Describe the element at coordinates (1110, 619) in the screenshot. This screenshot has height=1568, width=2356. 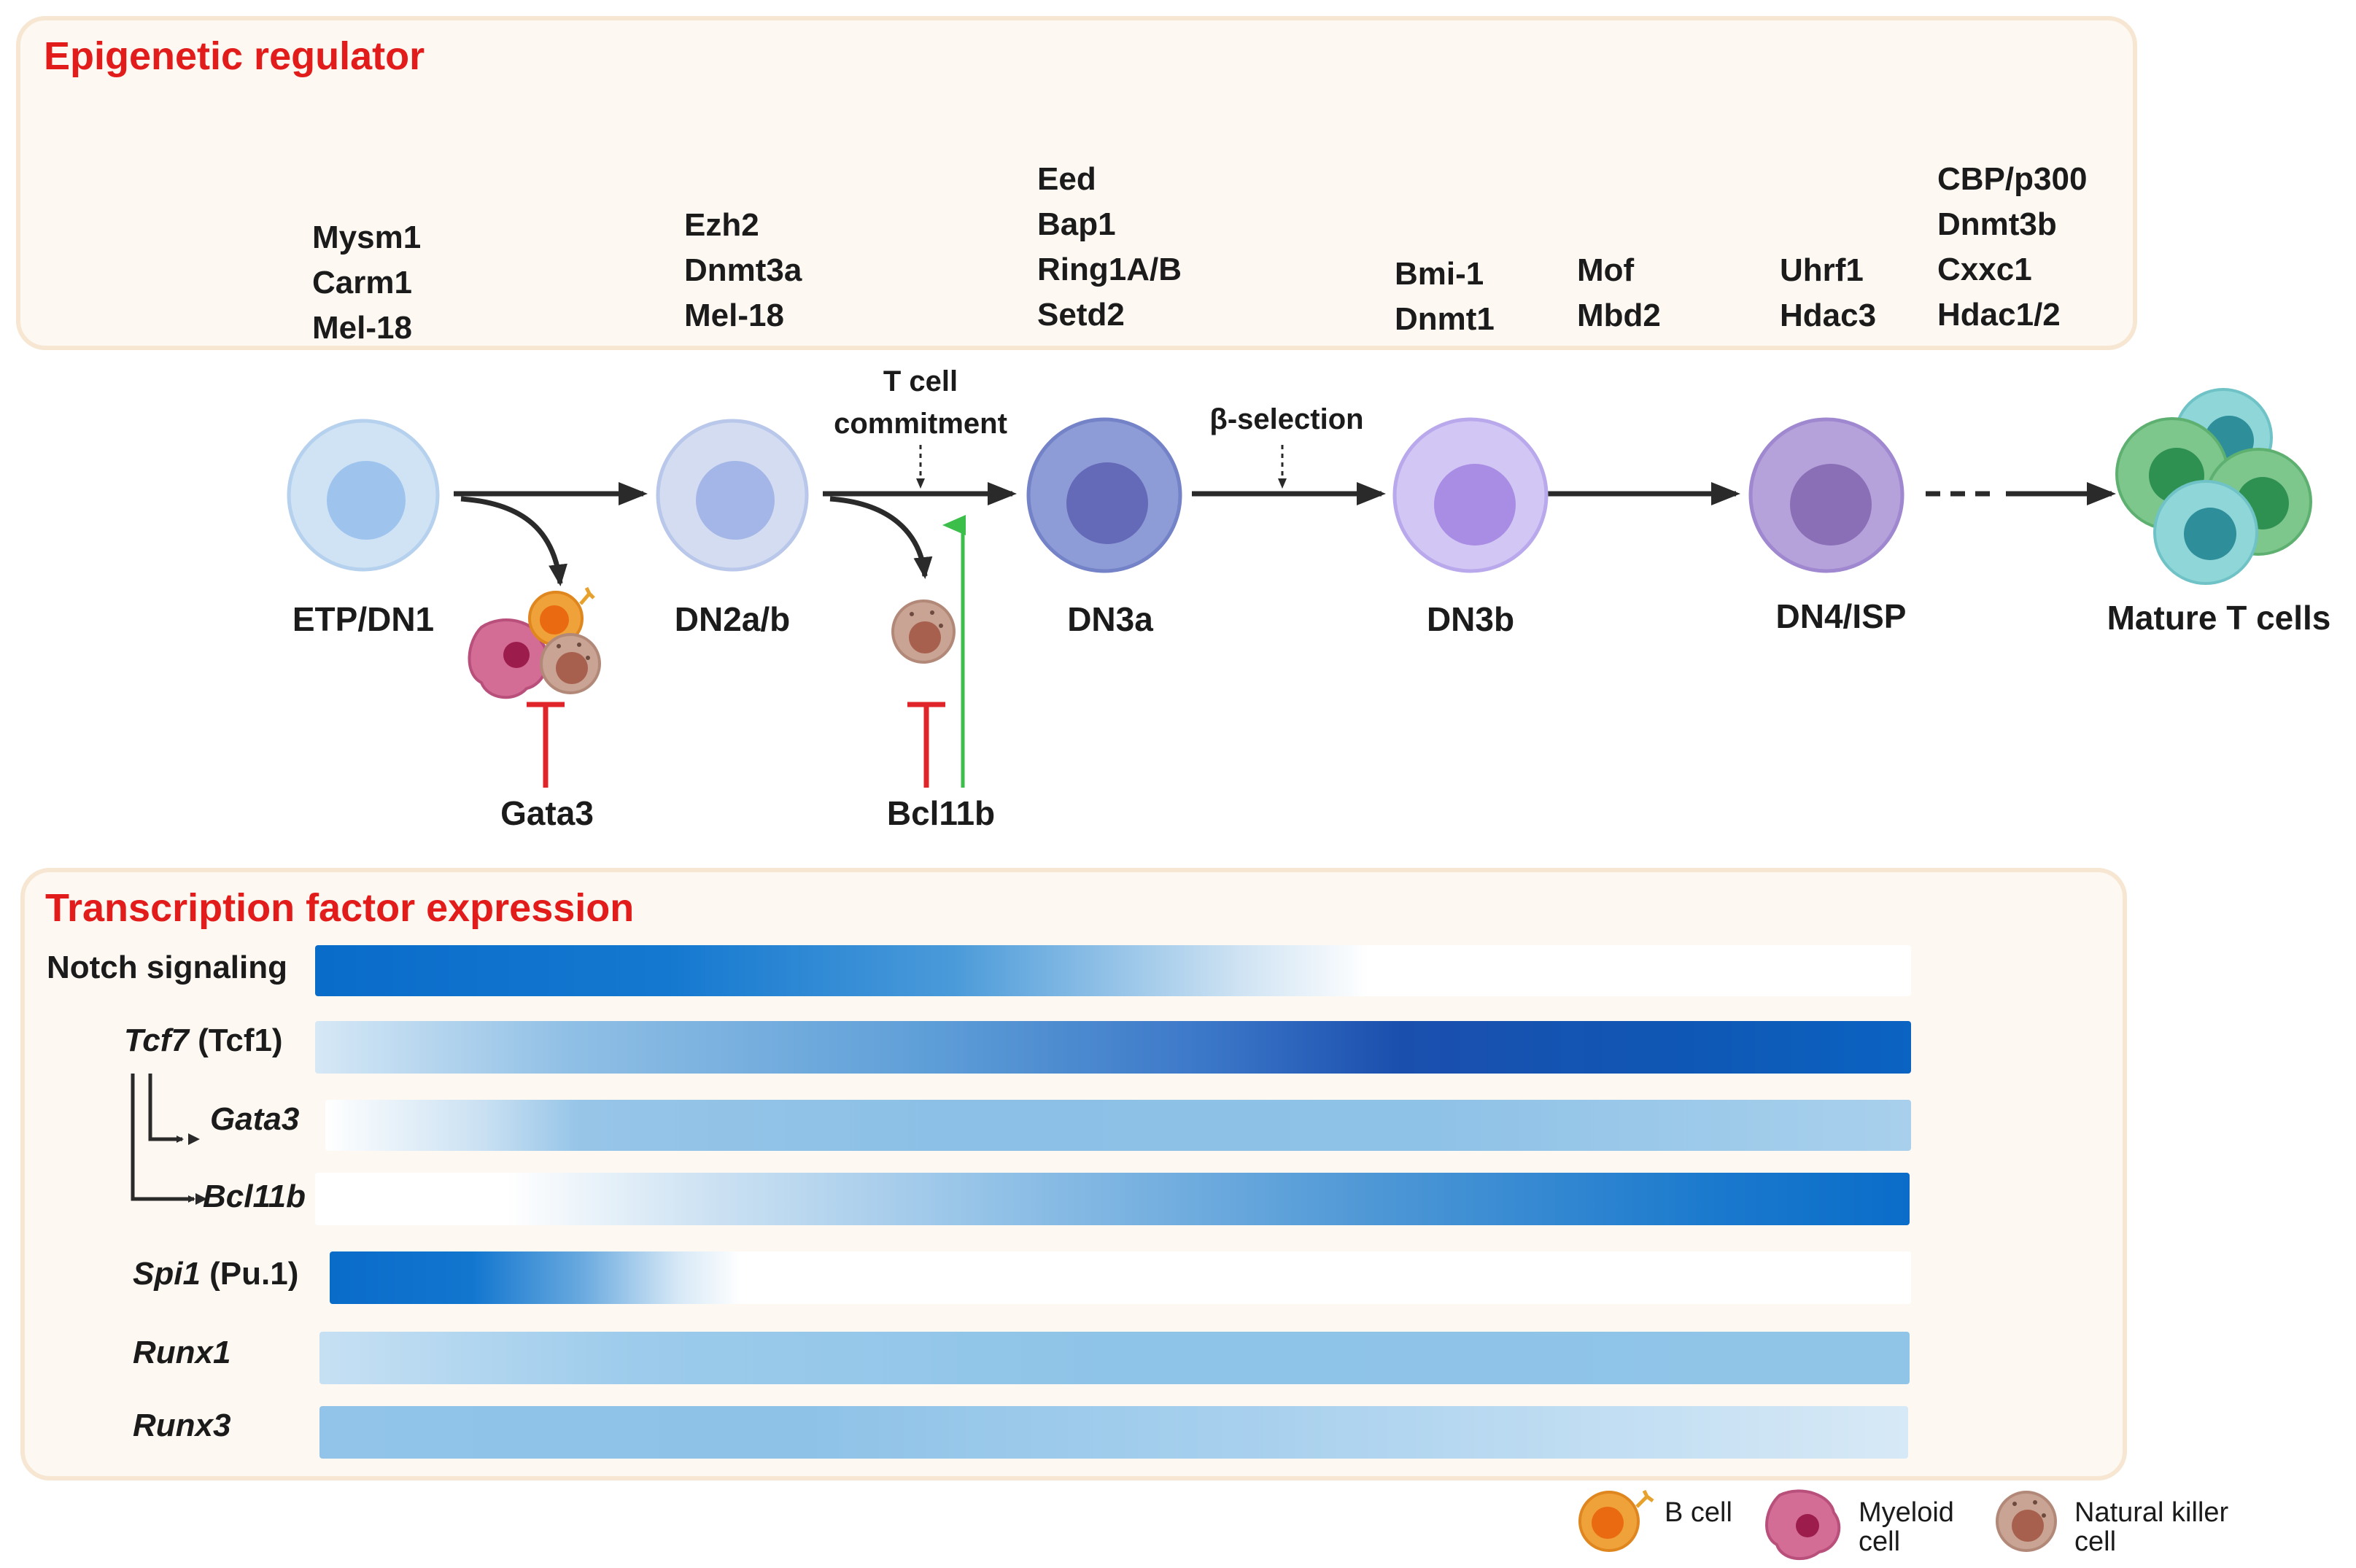
I see `stage-label-dn3a: DN3a` at that location.